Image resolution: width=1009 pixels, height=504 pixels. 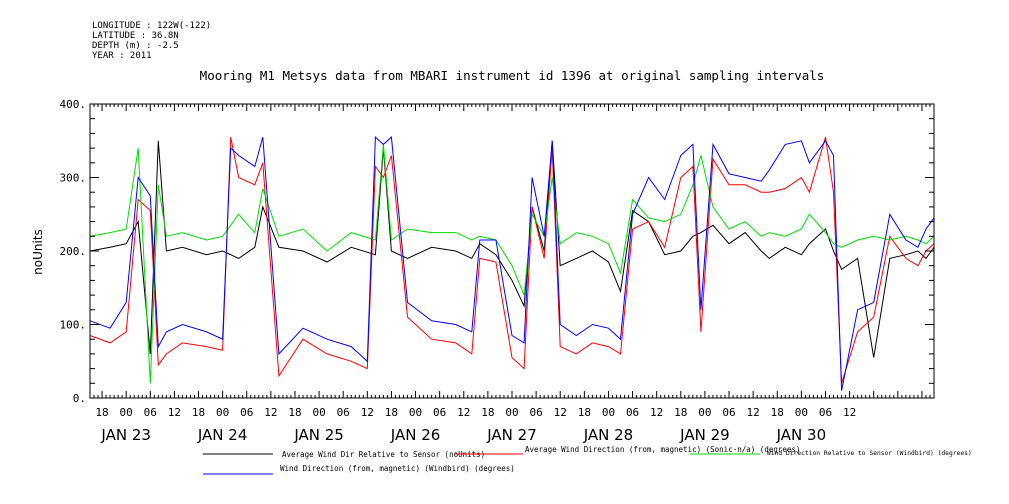 I want to click on y-axis-label: noUnits, so click(x=38, y=252).